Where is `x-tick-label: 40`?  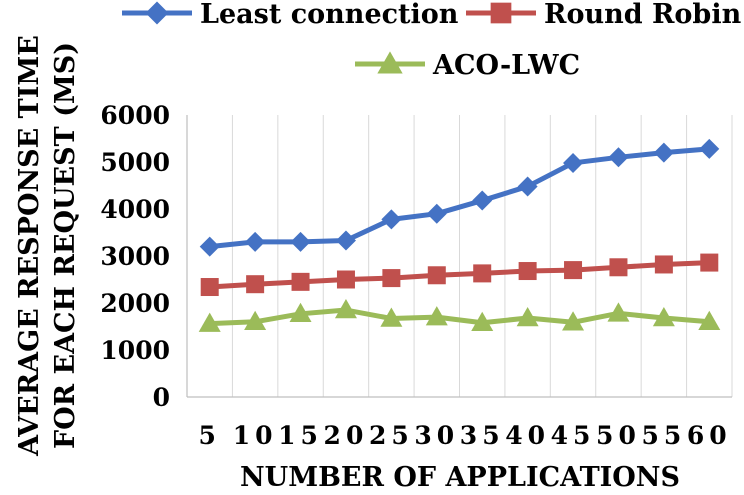 x-tick-label: 40 is located at coordinates (527, 435).